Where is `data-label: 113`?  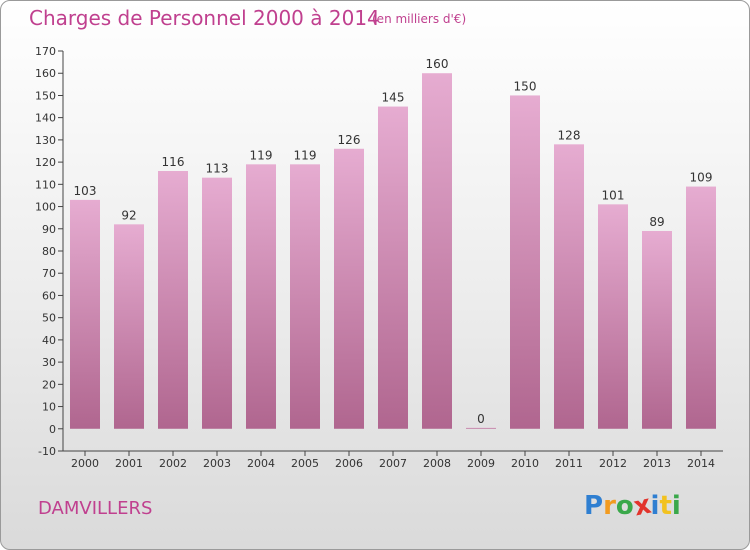
data-label: 113 is located at coordinates (217, 169).